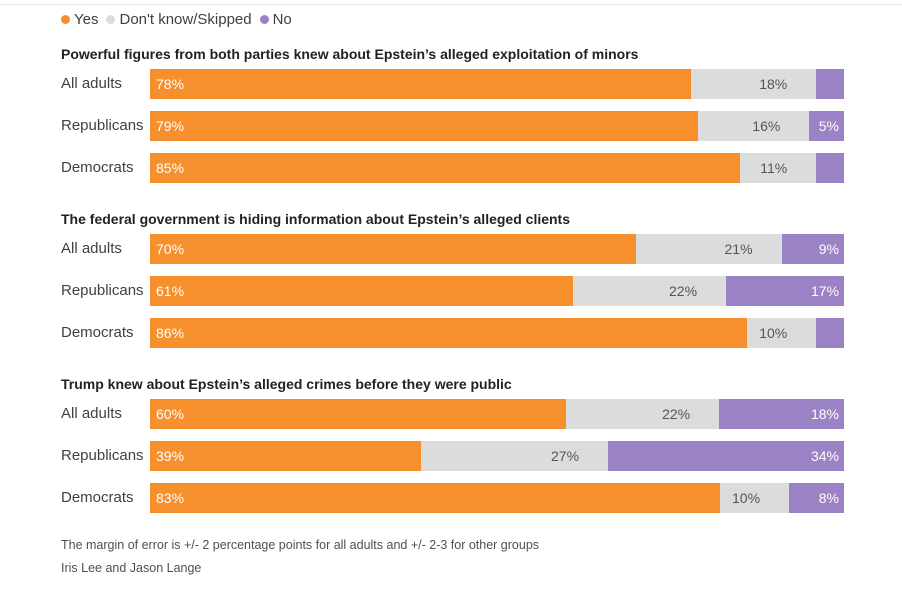 This screenshot has width=902, height=600. I want to click on data-label-no: 18%, so click(824, 414).